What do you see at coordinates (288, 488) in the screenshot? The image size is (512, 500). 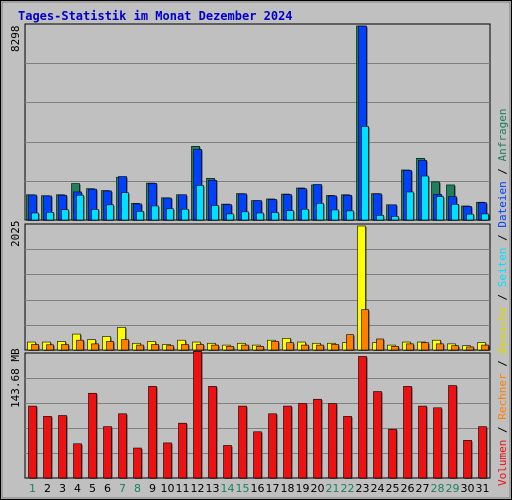 I see `x-tick-label: 18` at bounding box center [288, 488].